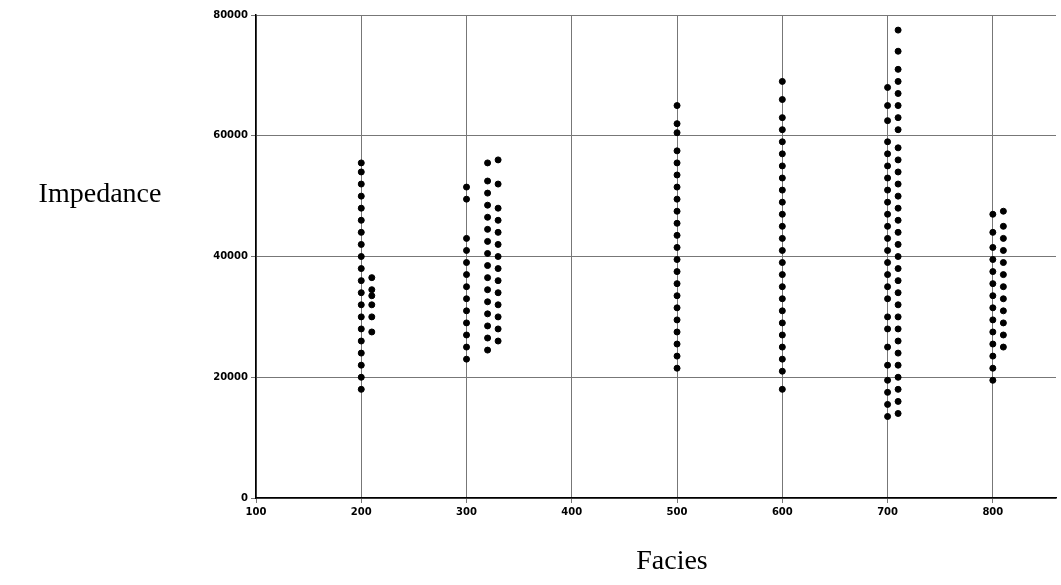 The height and width of the screenshot is (585, 1061). What do you see at coordinates (100, 193) in the screenshot?
I see `y-axis-title: Impedance` at bounding box center [100, 193].